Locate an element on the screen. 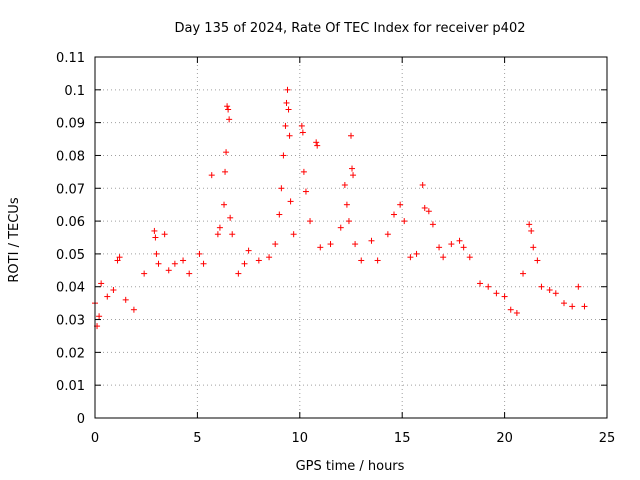  x-tick-label: 20 is located at coordinates (504, 438).